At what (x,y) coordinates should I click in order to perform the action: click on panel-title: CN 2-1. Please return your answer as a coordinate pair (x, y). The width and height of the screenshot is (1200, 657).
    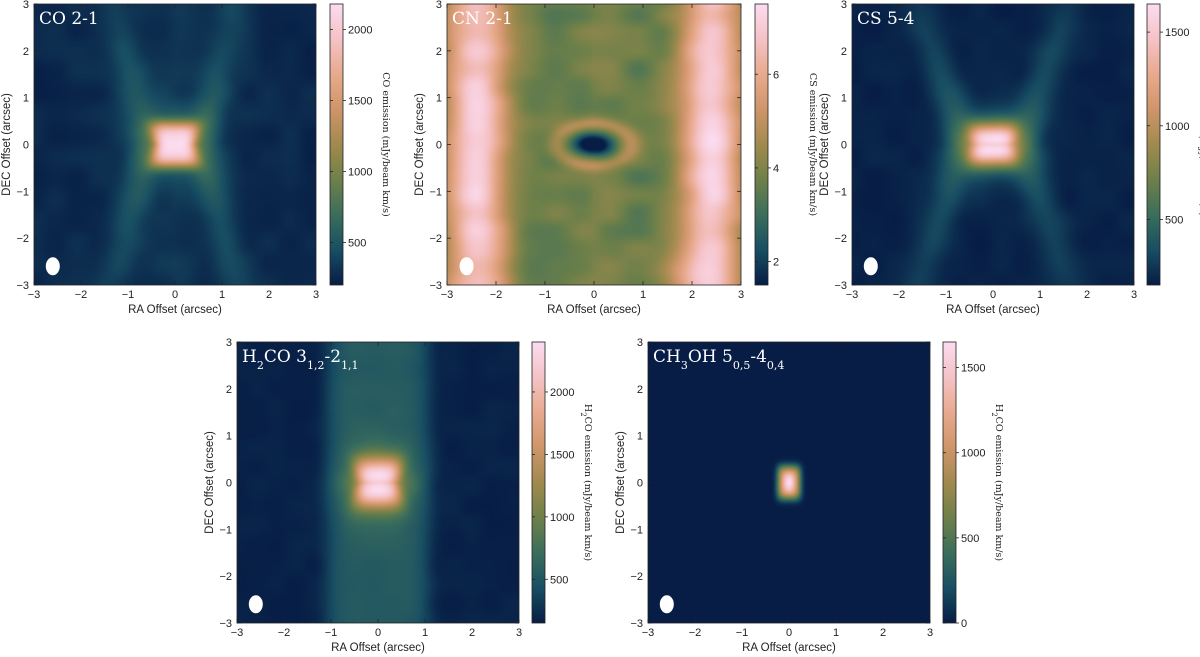
    Looking at the image, I should click on (482, 19).